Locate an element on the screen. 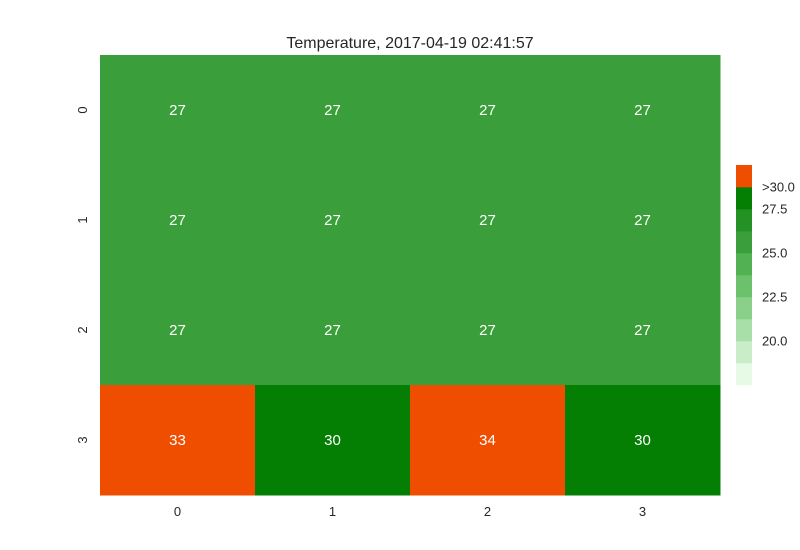  y-axis-ticks: 0 1 2 3 is located at coordinates (82, 274).